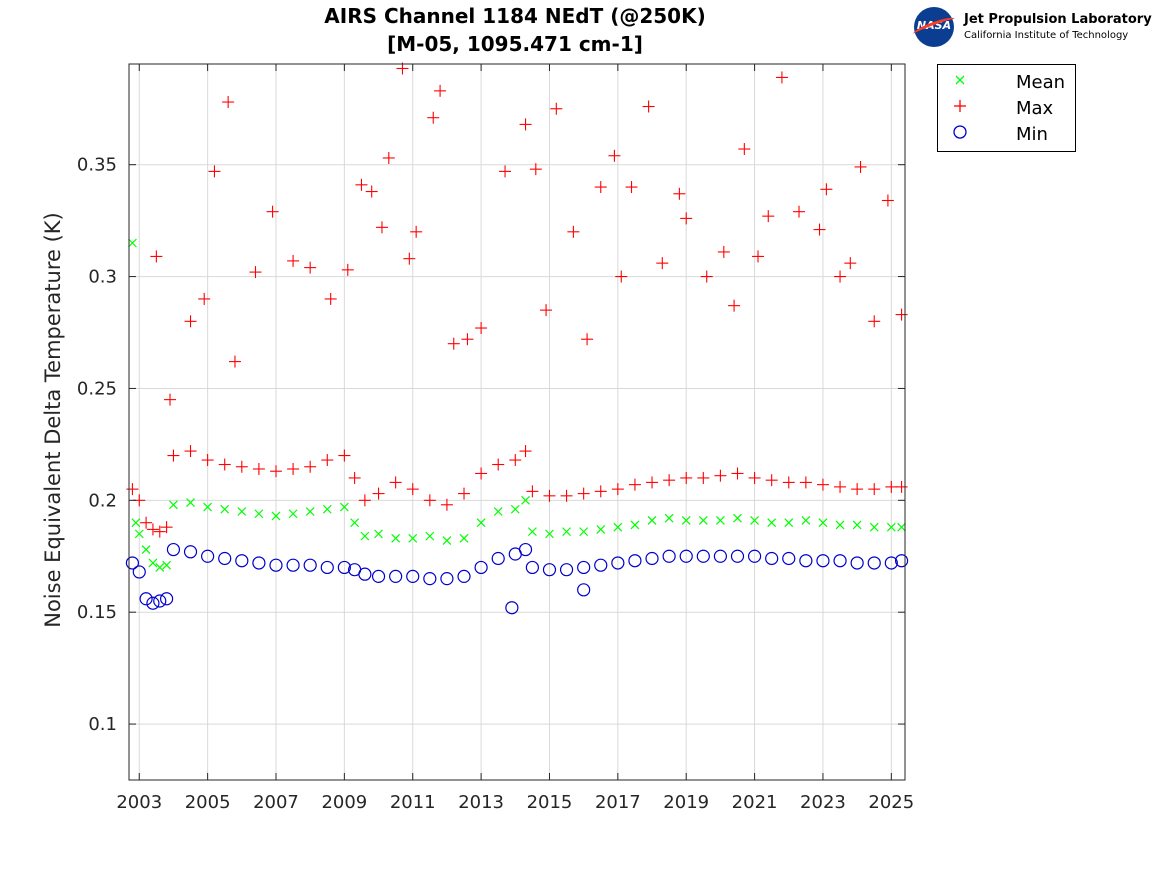  I want to click on y-tick-label: 0.3, so click(102, 277).